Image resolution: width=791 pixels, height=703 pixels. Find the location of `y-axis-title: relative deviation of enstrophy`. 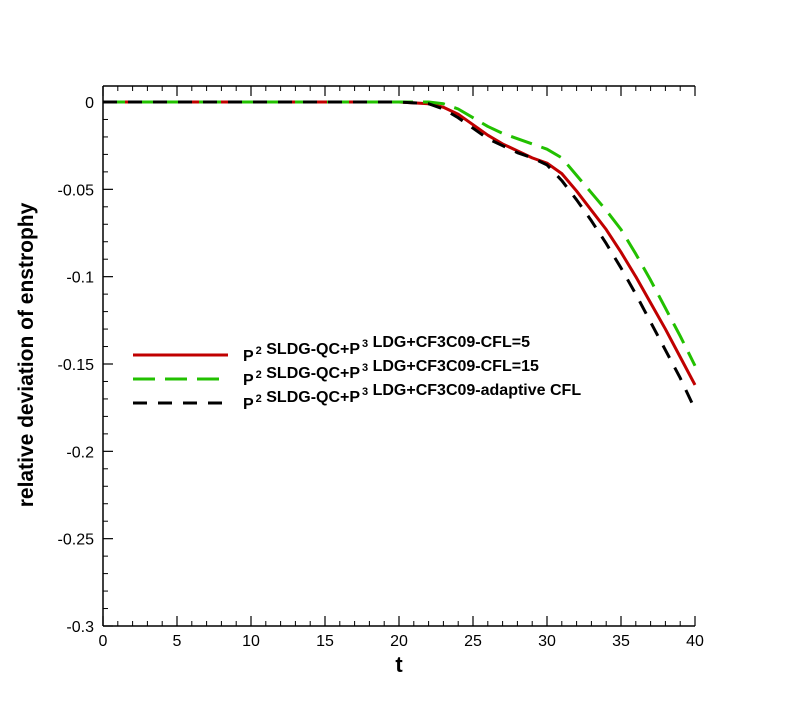

y-axis-title: relative deviation of enstrophy is located at coordinates (26, 354).